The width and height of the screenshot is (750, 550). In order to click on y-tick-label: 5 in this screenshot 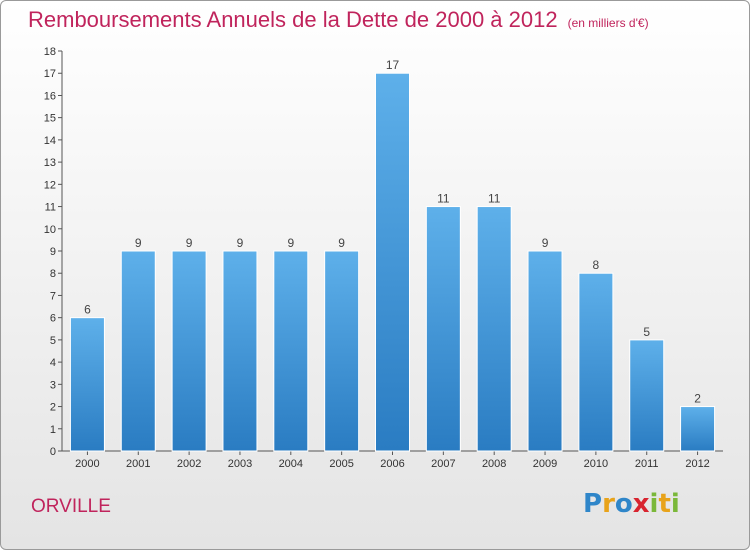, I will do `click(53, 341)`.